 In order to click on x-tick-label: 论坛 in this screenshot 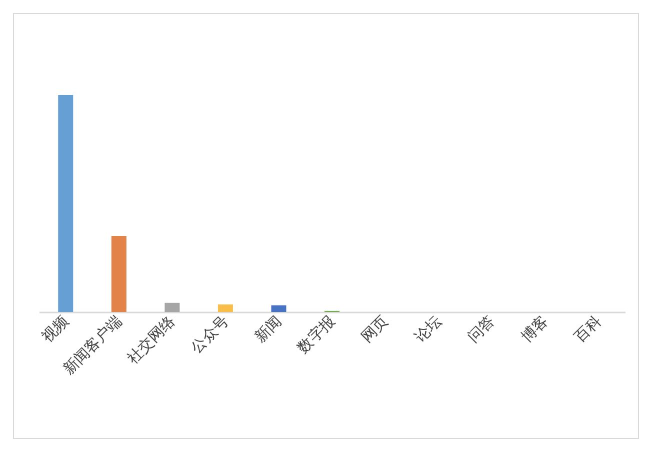, I will do `click(428, 329)`.